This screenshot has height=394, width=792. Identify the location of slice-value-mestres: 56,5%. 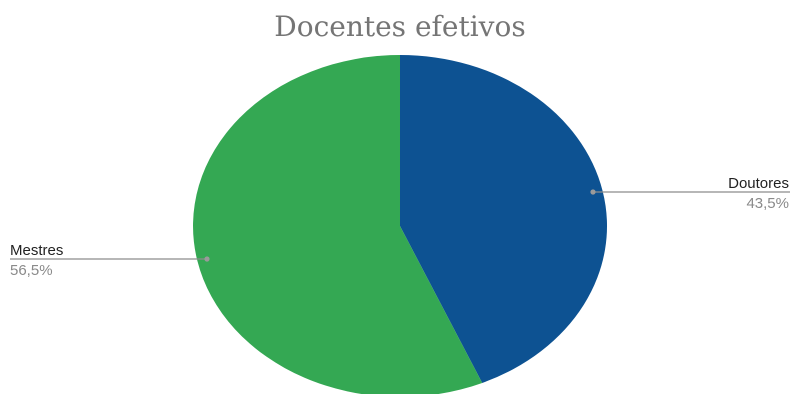
(31, 270).